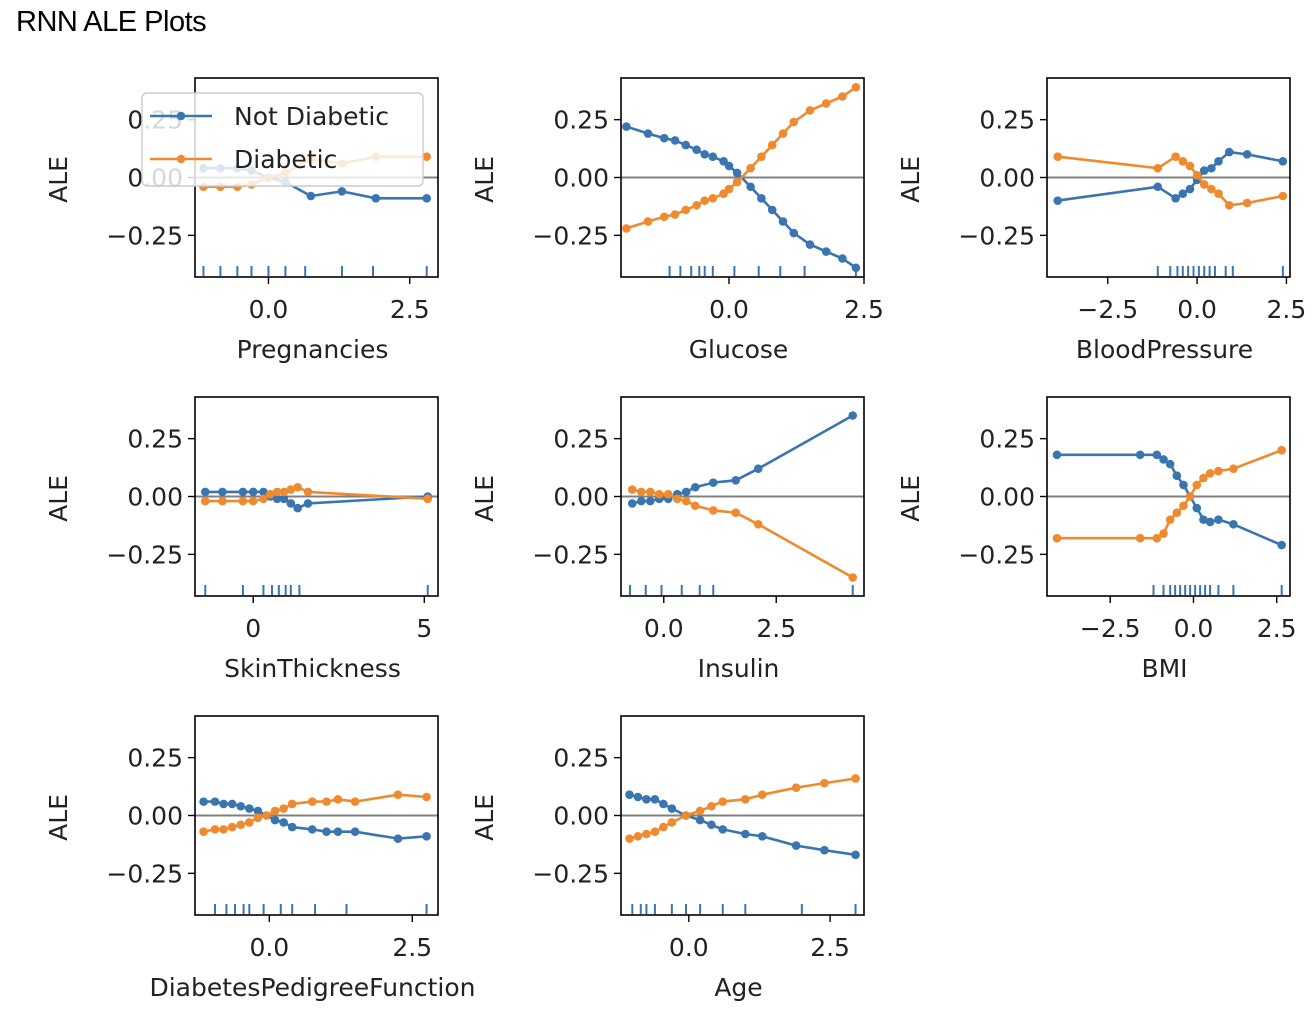  What do you see at coordinates (1096, 539) in the screenshot?
I see `subplot-bmi: 0.25 0.00 −0.25 −2.5 0.0 2.5 BMI ALE` at bounding box center [1096, 539].